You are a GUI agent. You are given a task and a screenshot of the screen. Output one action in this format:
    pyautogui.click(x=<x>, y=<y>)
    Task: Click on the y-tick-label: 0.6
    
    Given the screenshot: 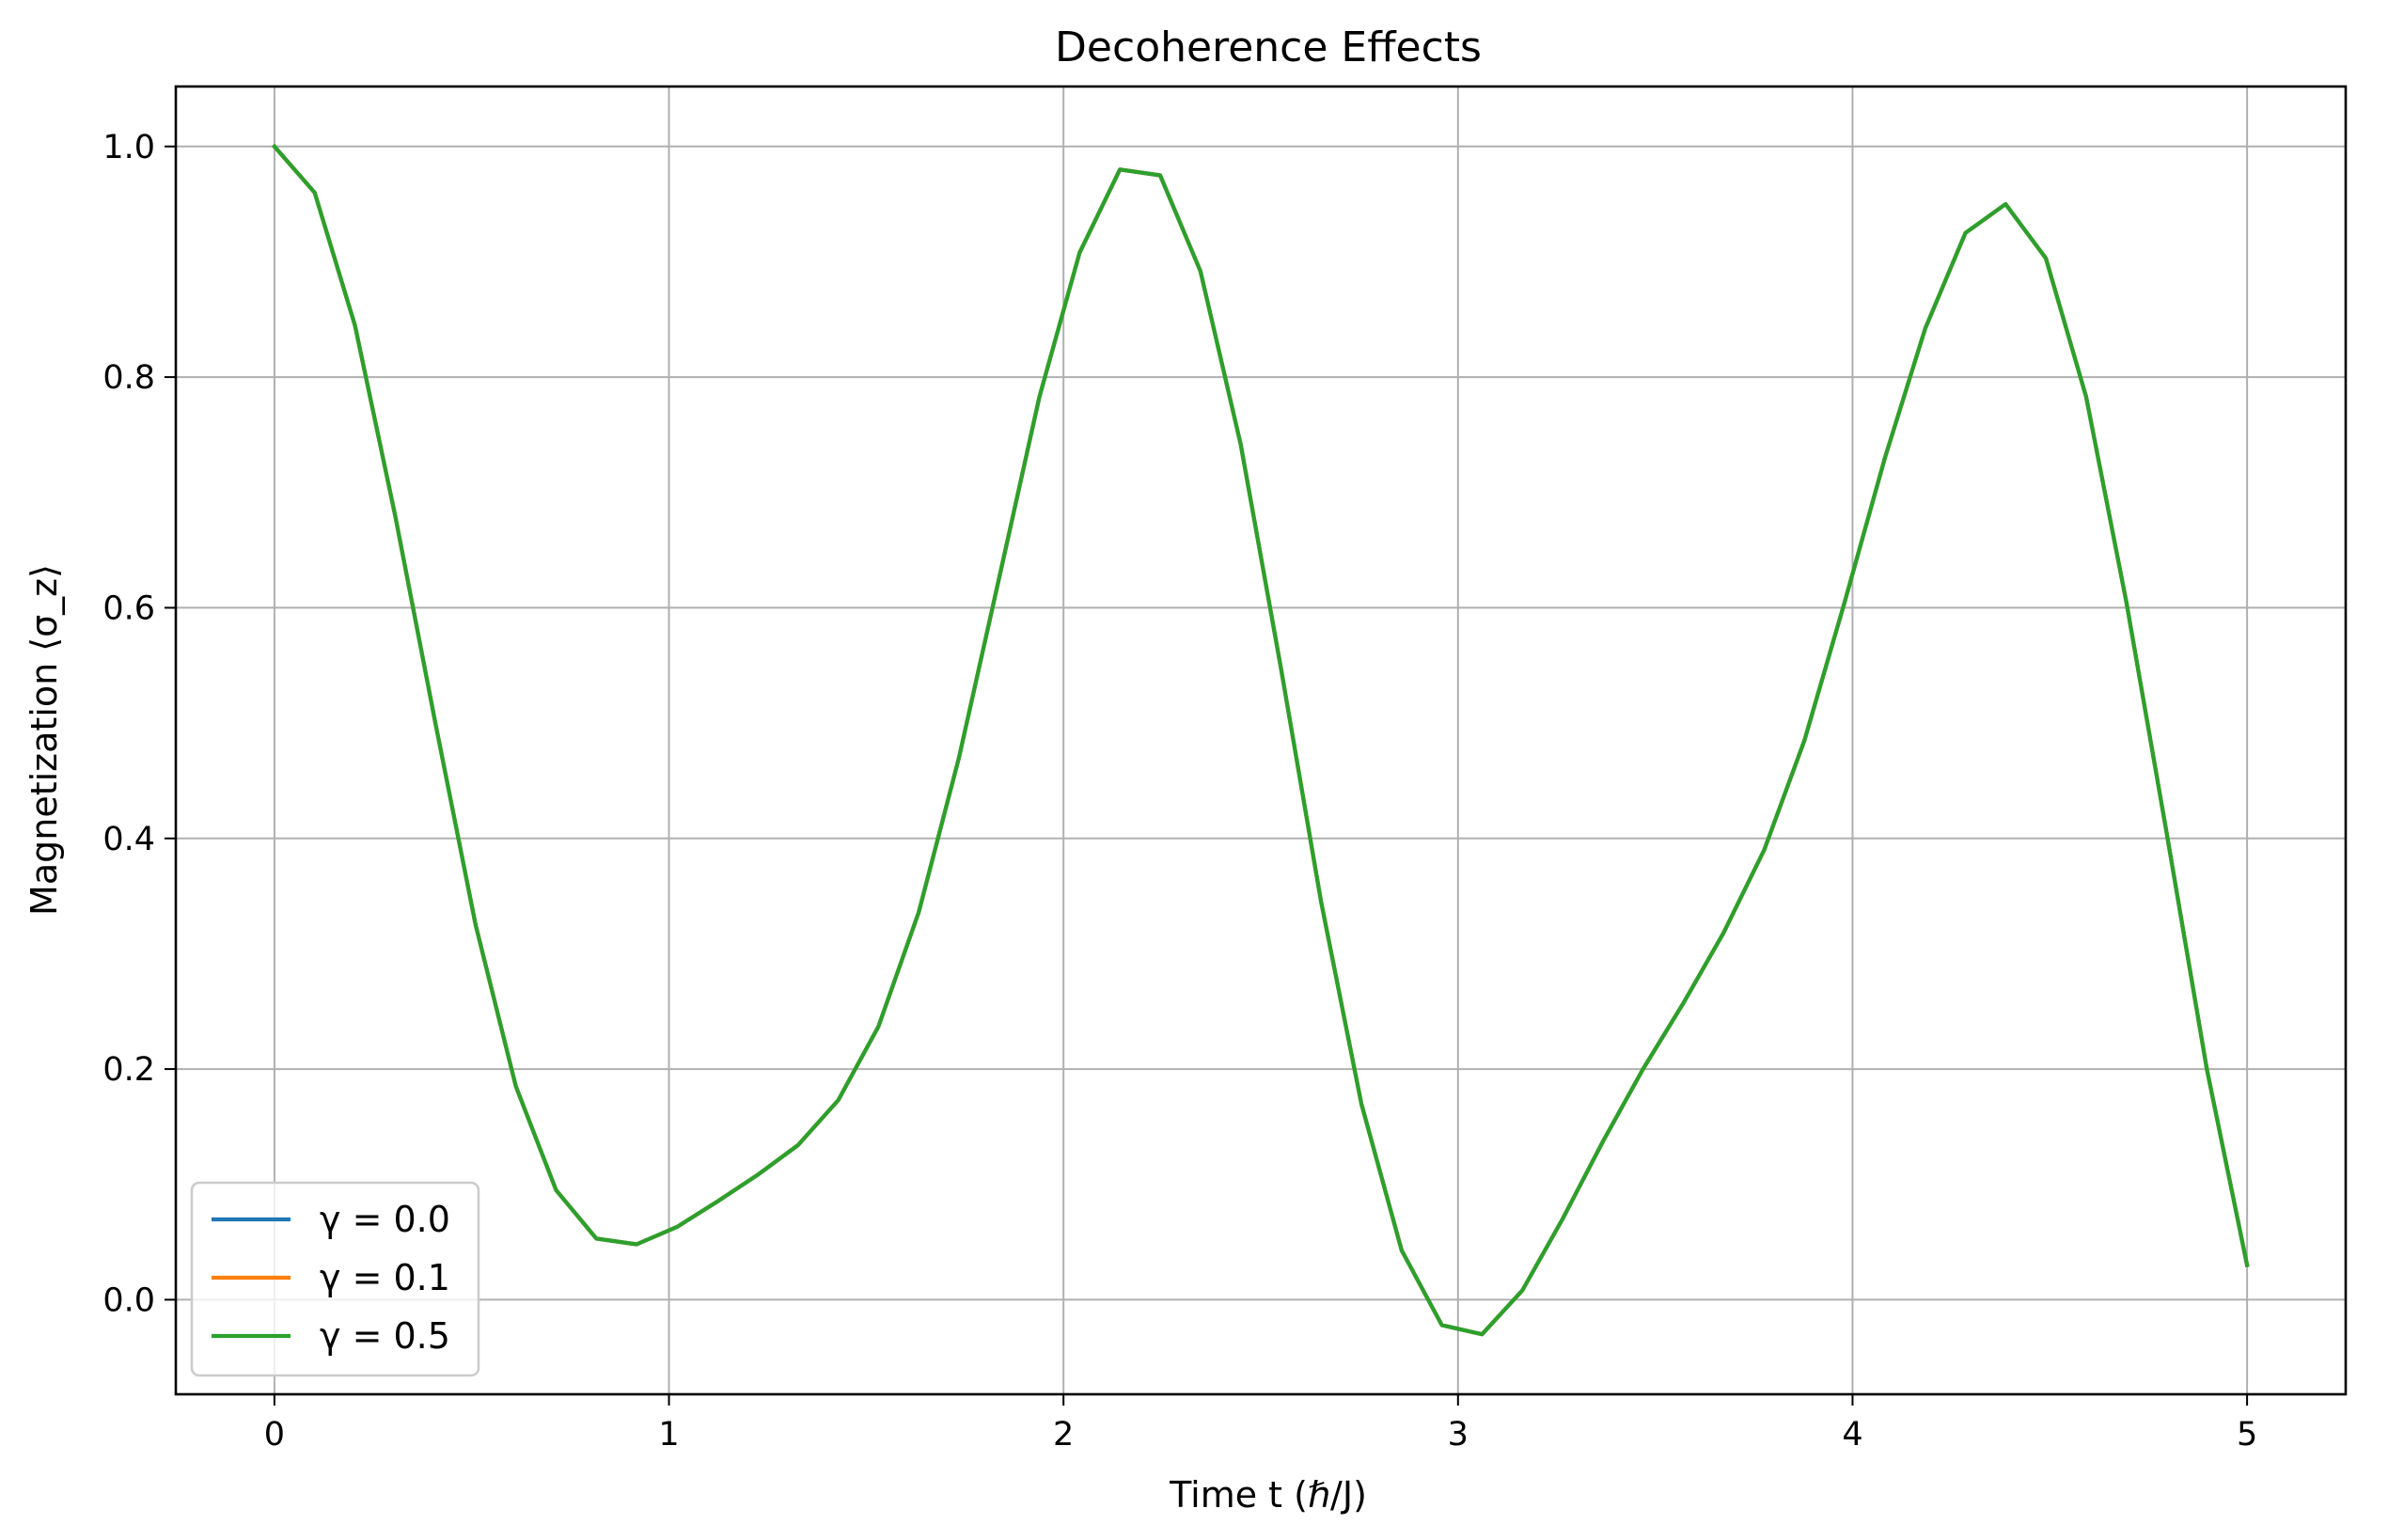 What is the action you would take?
    pyautogui.click(x=128, y=608)
    